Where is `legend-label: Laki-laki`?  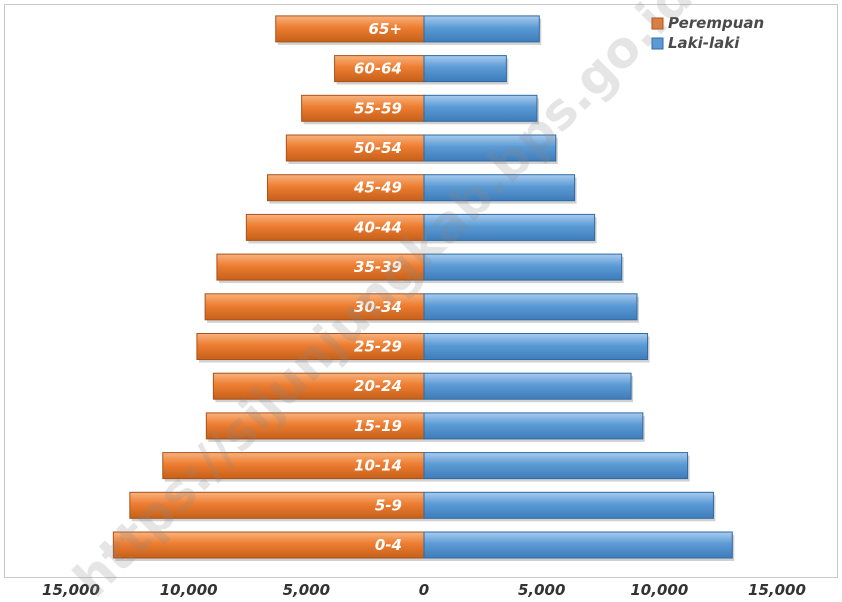
legend-label: Laki-laki is located at coordinates (704, 43).